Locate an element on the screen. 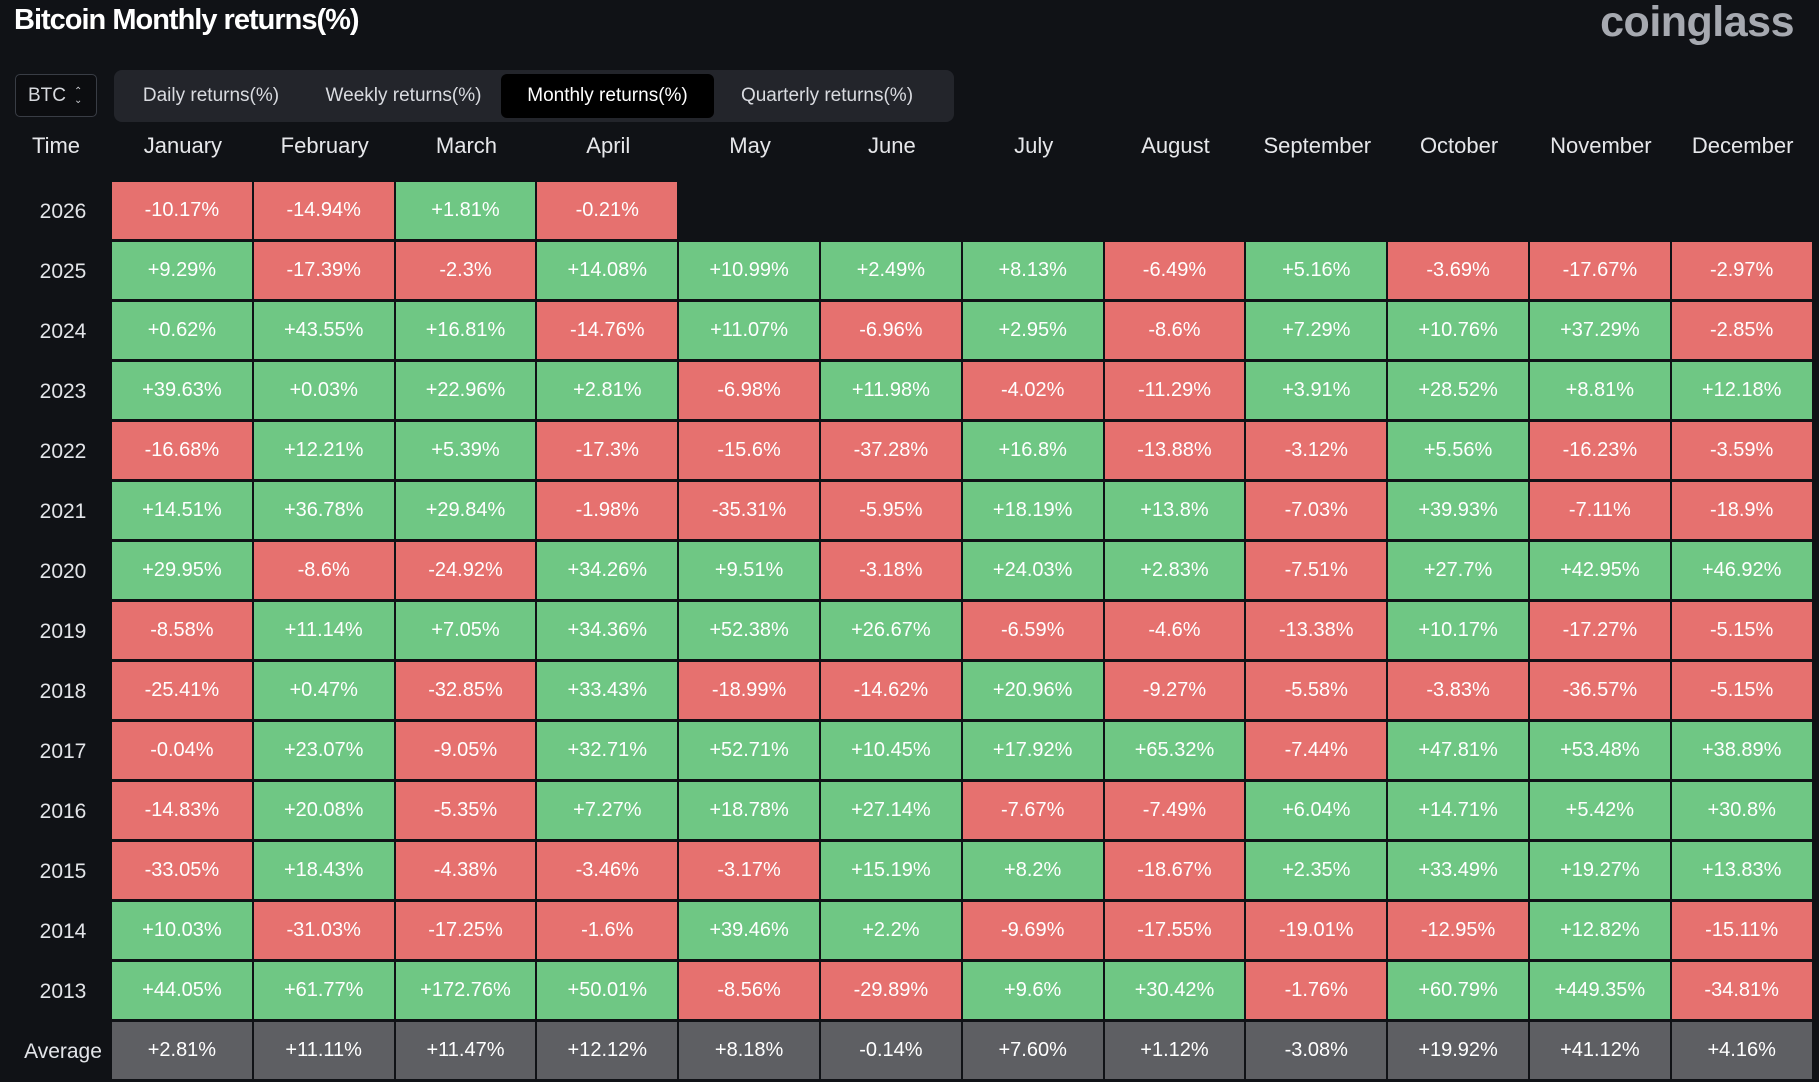 The width and height of the screenshot is (1819, 1082). tab-weekly-returns: Weekly returns(%) is located at coordinates (403, 95).